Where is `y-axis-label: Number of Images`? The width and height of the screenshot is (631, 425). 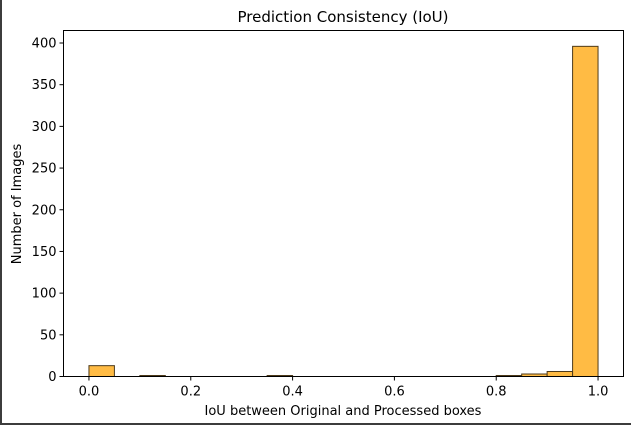 y-axis-label: Number of Images is located at coordinates (17, 204).